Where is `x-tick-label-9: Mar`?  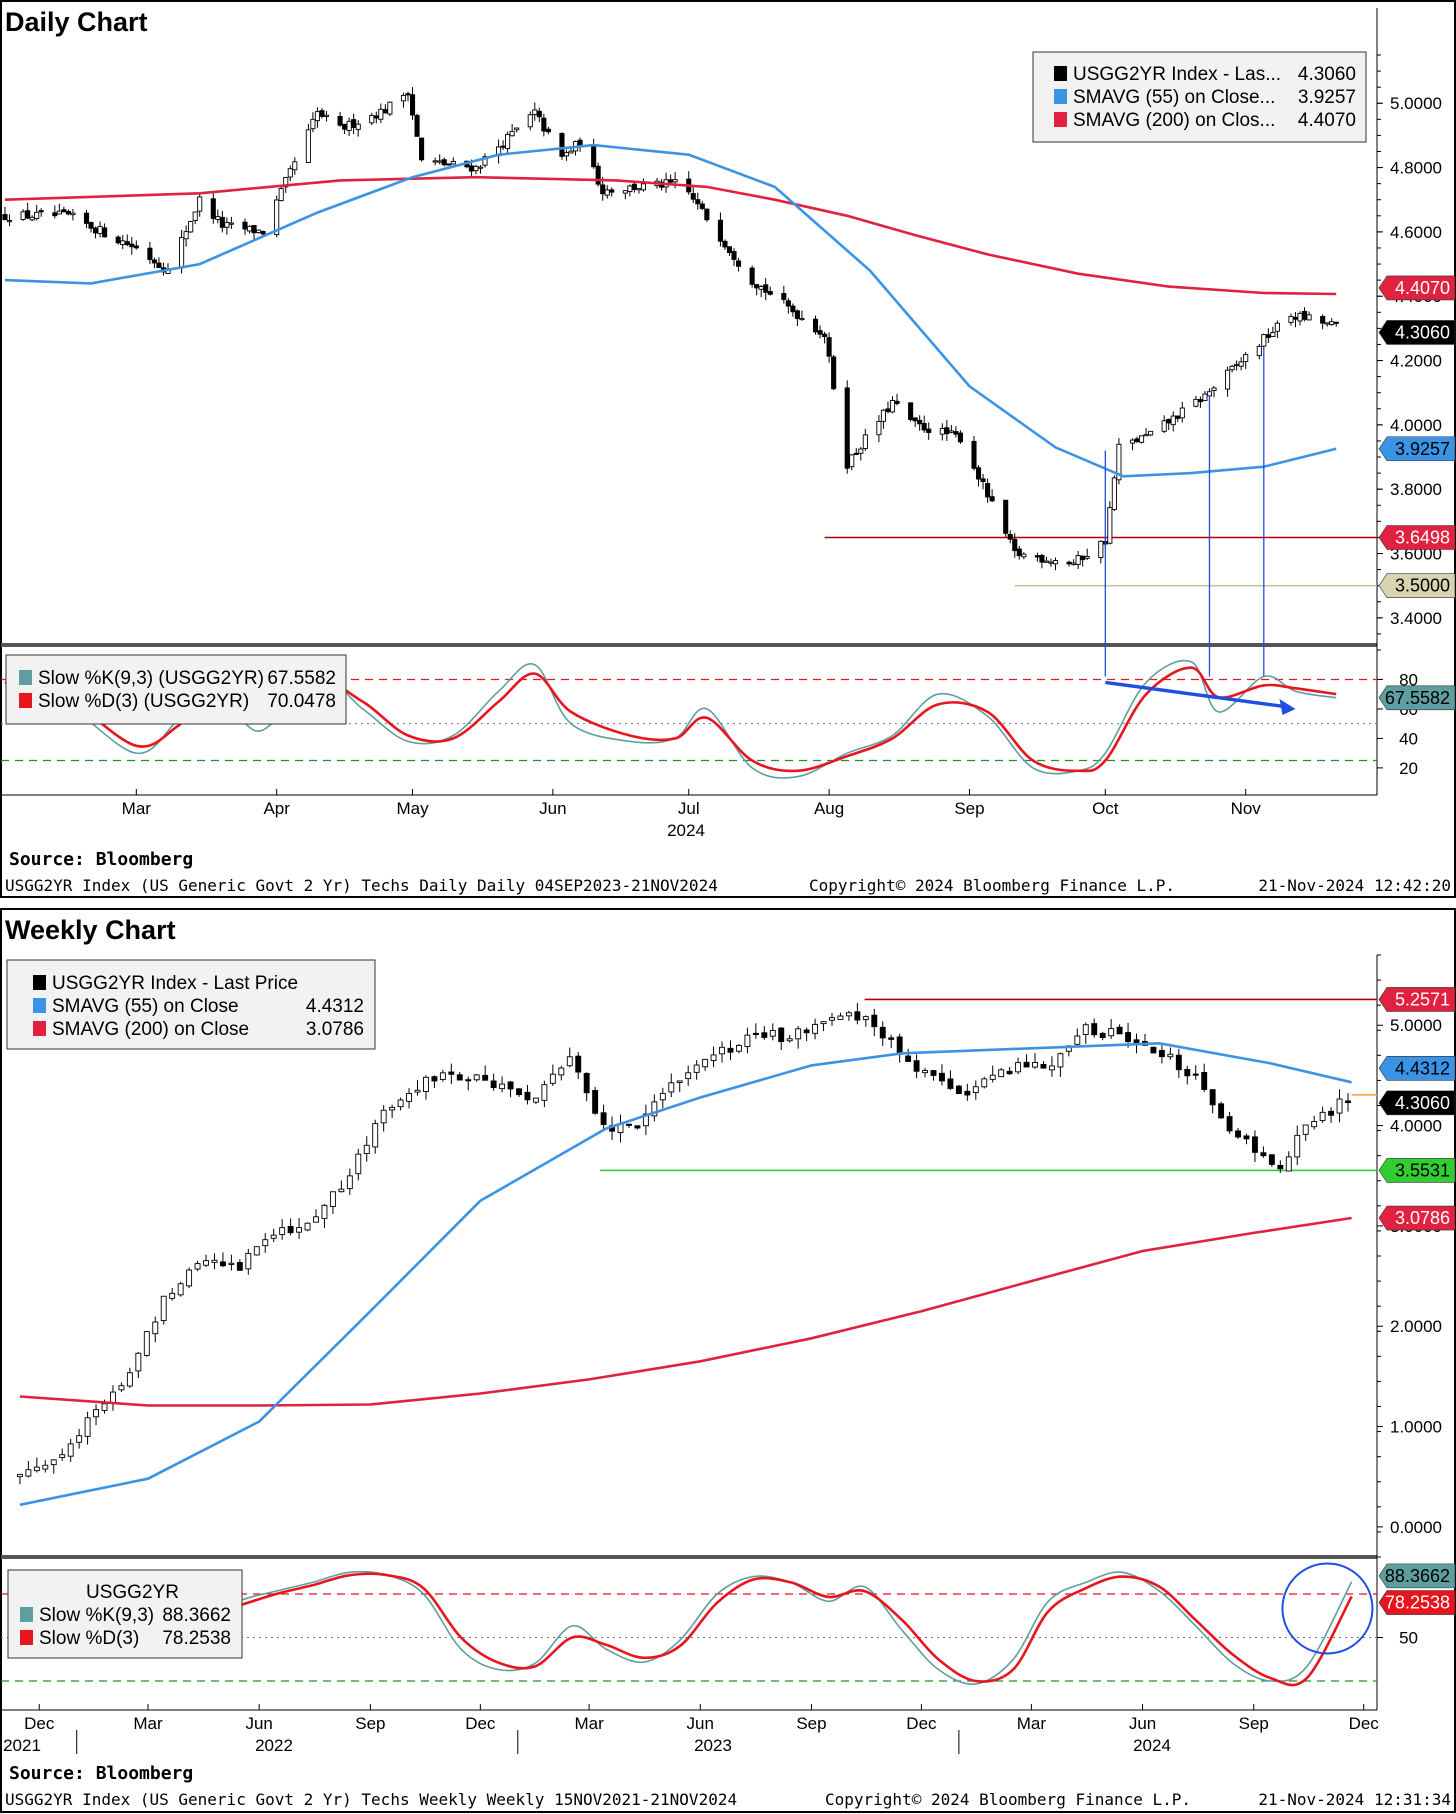 x-tick-label-9: Mar is located at coordinates (1032, 1723).